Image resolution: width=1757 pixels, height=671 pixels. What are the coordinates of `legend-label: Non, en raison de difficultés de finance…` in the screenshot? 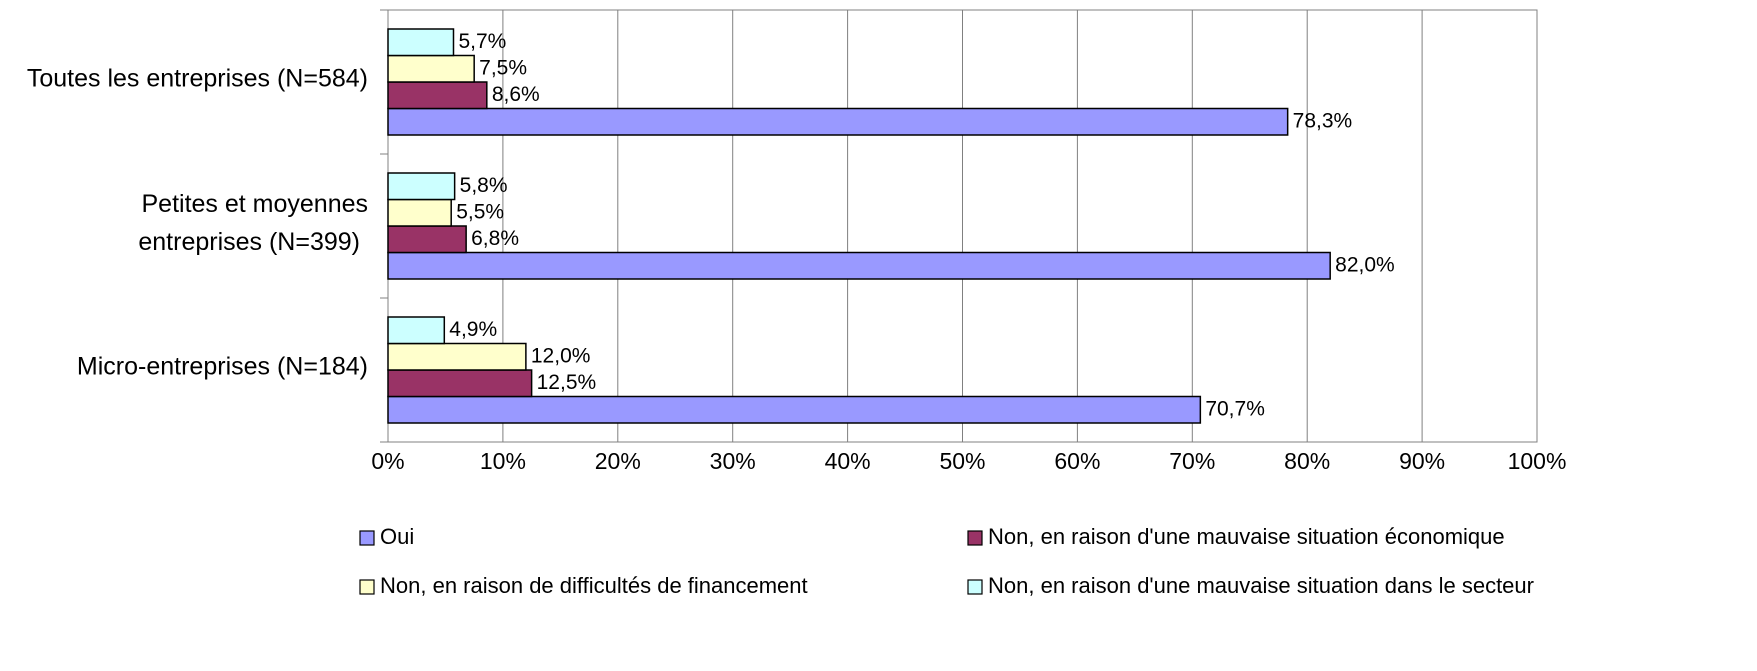 It's located at (594, 585).